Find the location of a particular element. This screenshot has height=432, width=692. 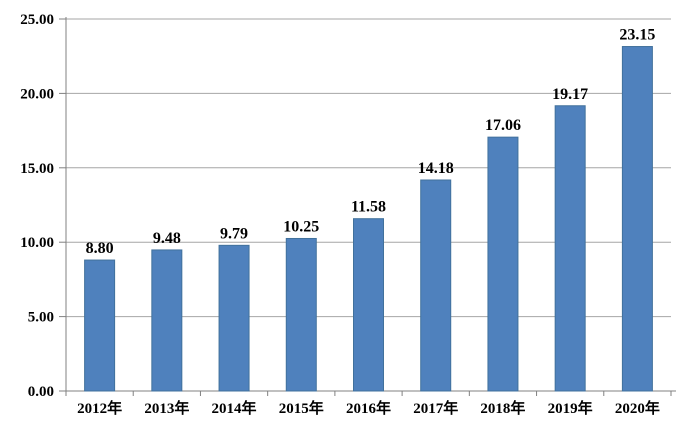

x-axis-category-label: 2014年 is located at coordinates (234, 408).